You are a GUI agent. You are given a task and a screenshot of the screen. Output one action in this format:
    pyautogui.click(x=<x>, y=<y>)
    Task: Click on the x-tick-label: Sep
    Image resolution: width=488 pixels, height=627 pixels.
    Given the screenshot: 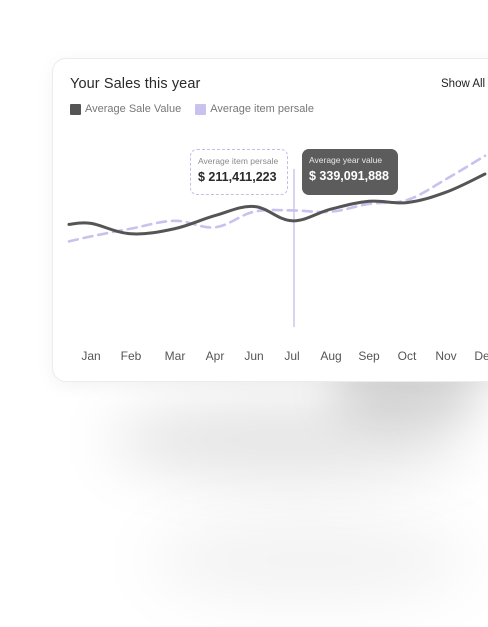 What is the action you would take?
    pyautogui.click(x=369, y=356)
    